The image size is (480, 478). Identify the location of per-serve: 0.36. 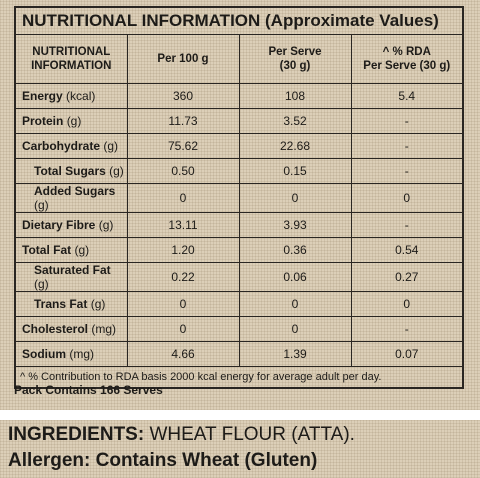
(295, 250).